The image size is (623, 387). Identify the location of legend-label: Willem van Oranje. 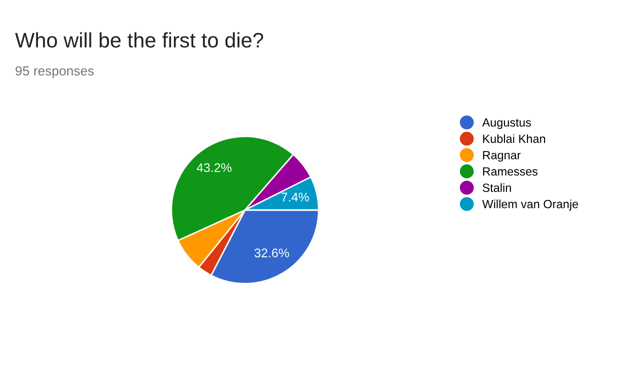
(530, 205).